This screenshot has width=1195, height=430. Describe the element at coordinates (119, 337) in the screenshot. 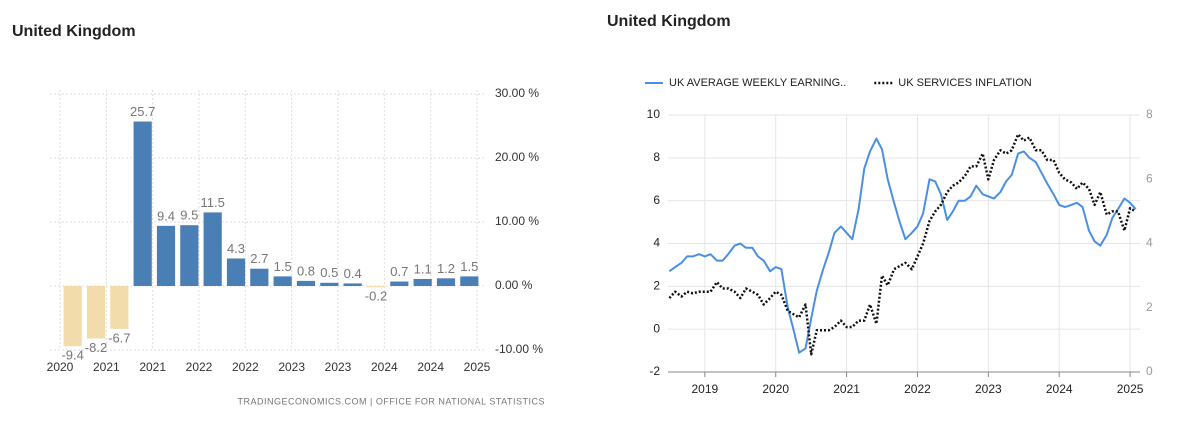

I see `value-label: -6.7` at that location.